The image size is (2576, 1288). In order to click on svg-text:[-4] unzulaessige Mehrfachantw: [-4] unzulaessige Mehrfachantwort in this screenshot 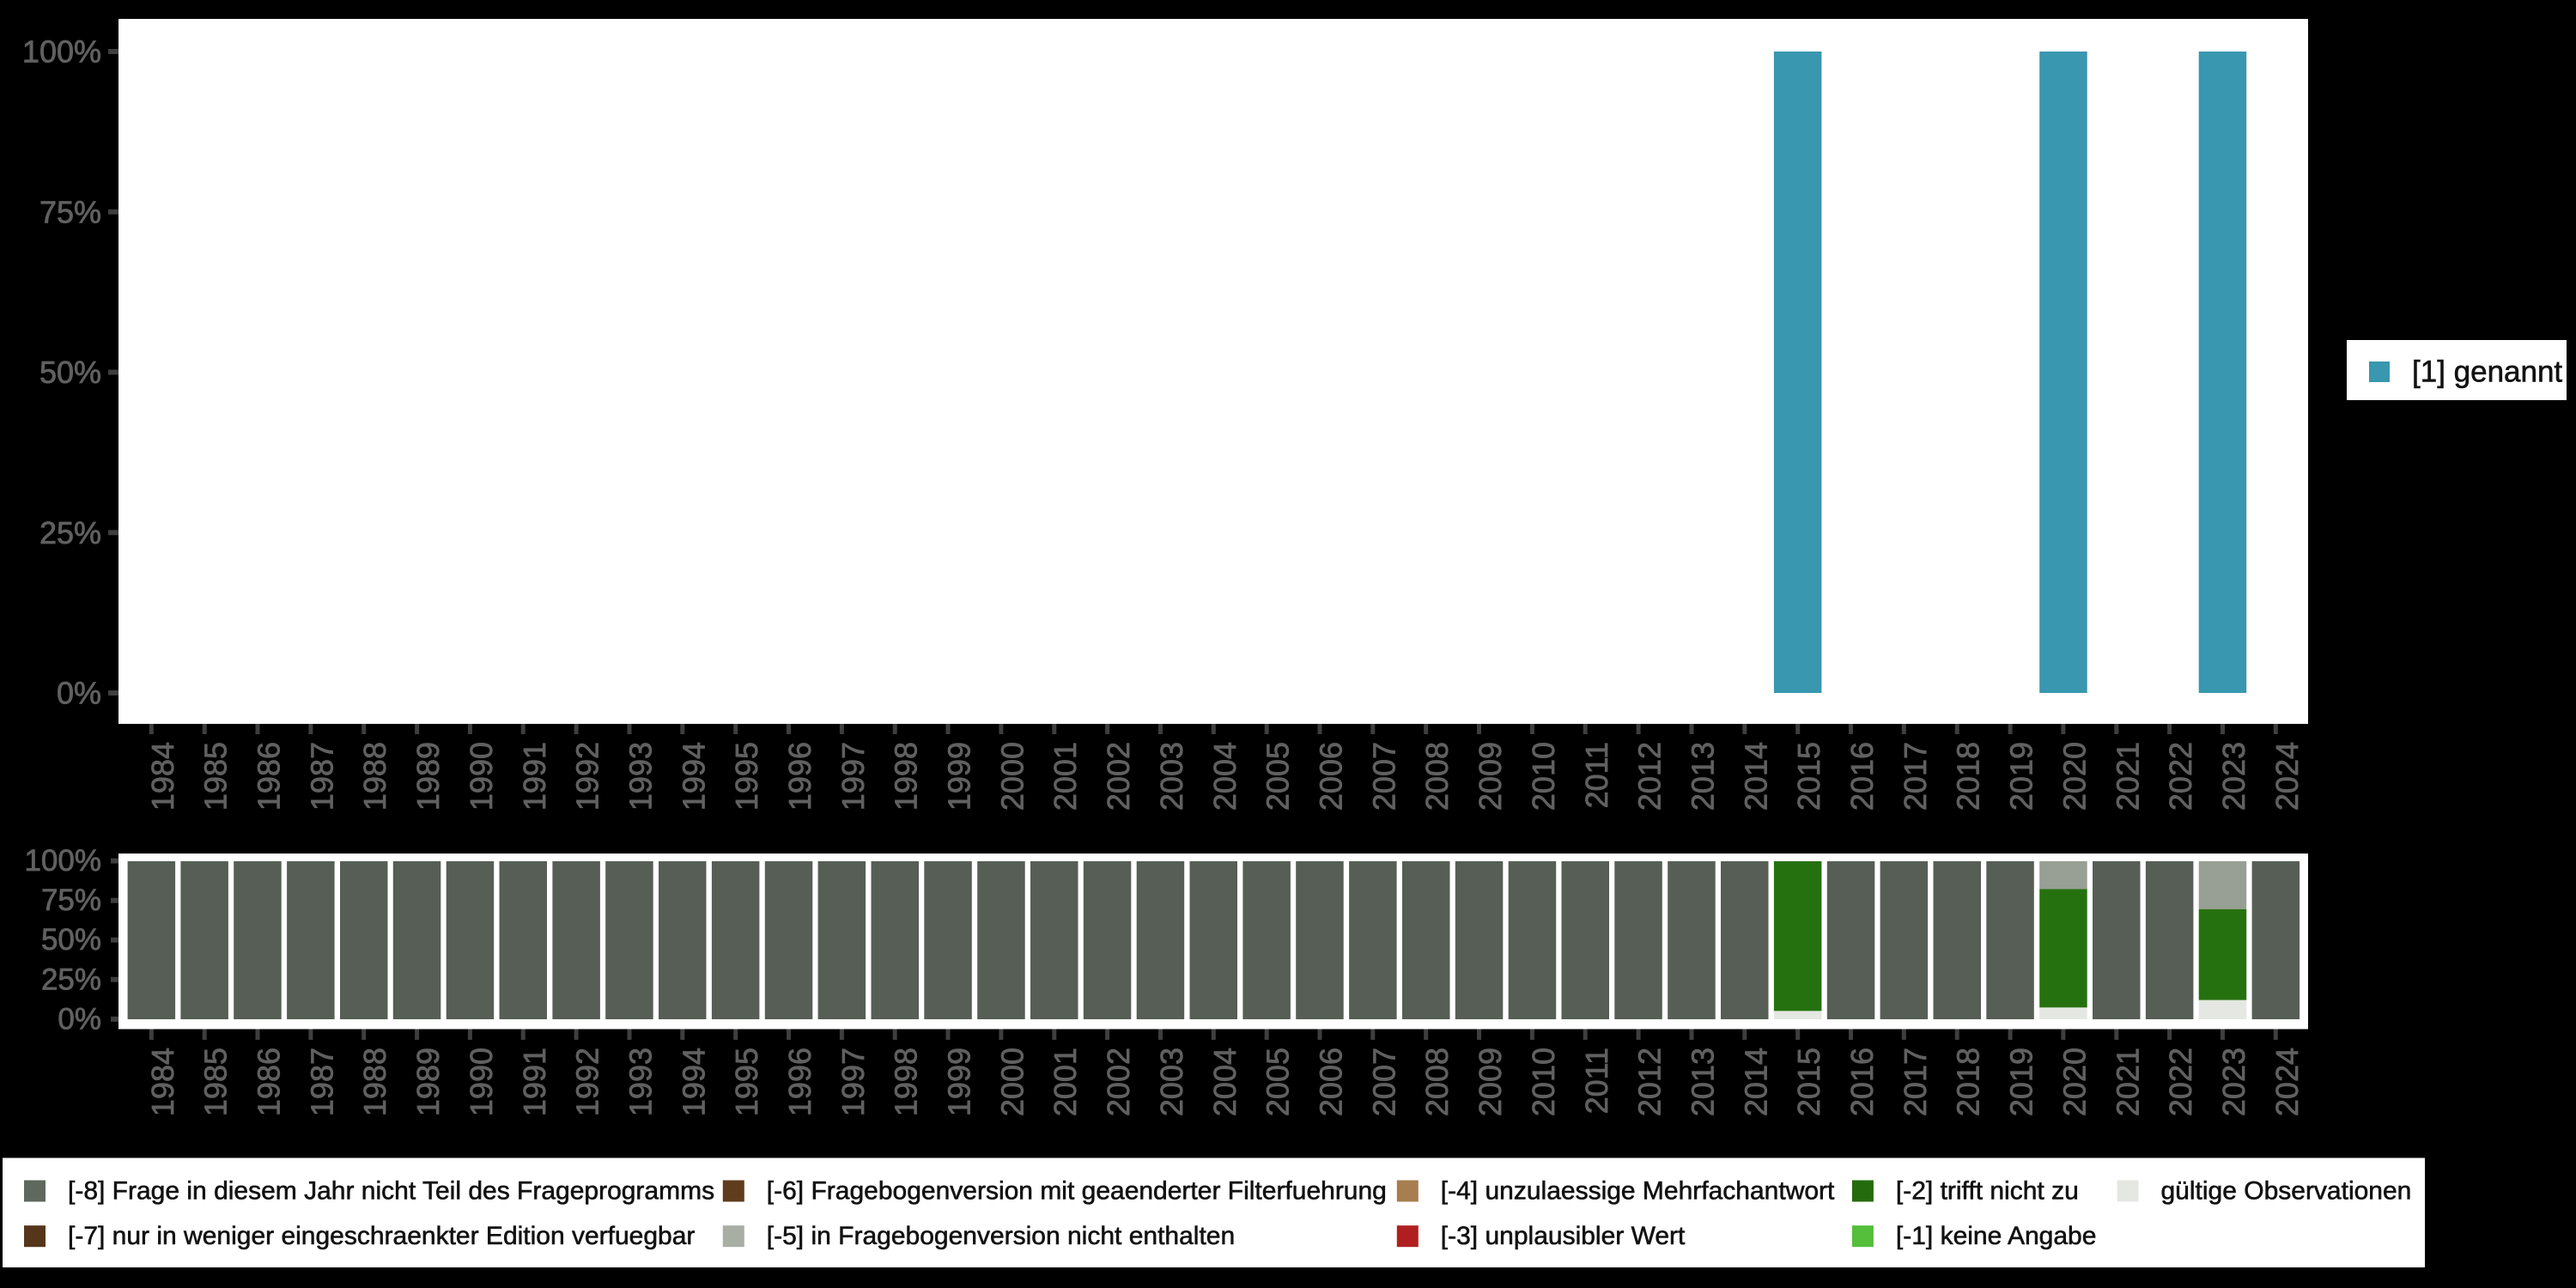, I will do `click(1638, 1191)`.